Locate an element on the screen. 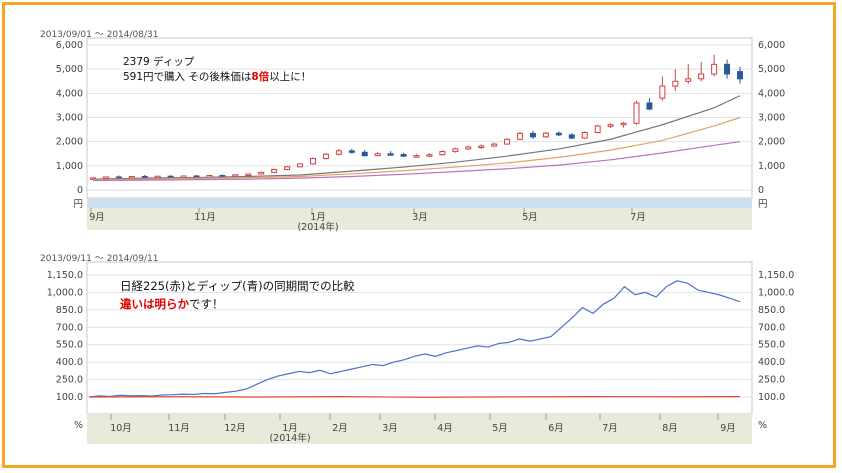 This screenshot has height=473, width=842. bottom-ytick-left: 250.0 is located at coordinates (69, 380).